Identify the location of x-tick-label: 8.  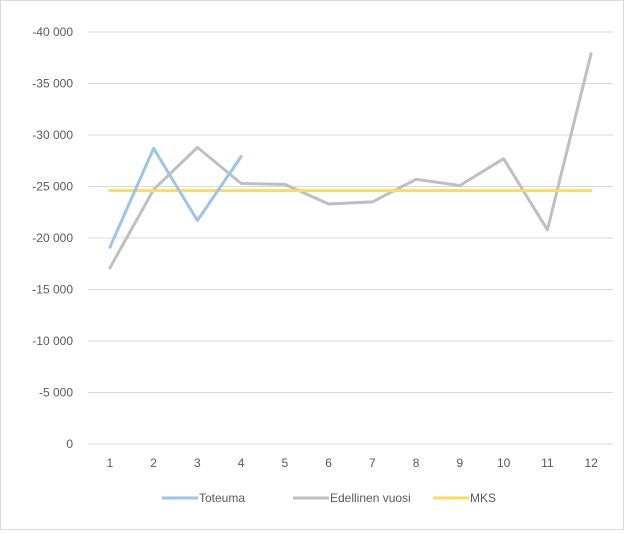
(416, 463).